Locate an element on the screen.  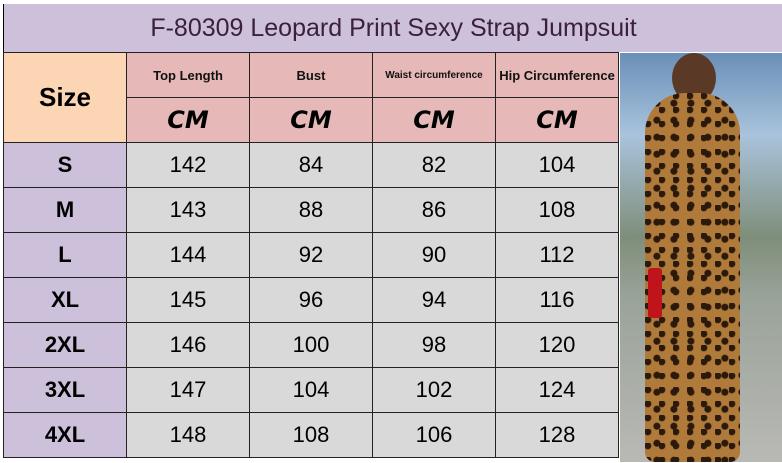
table-row: 4XL 148 108 106 128 is located at coordinates (311, 435).